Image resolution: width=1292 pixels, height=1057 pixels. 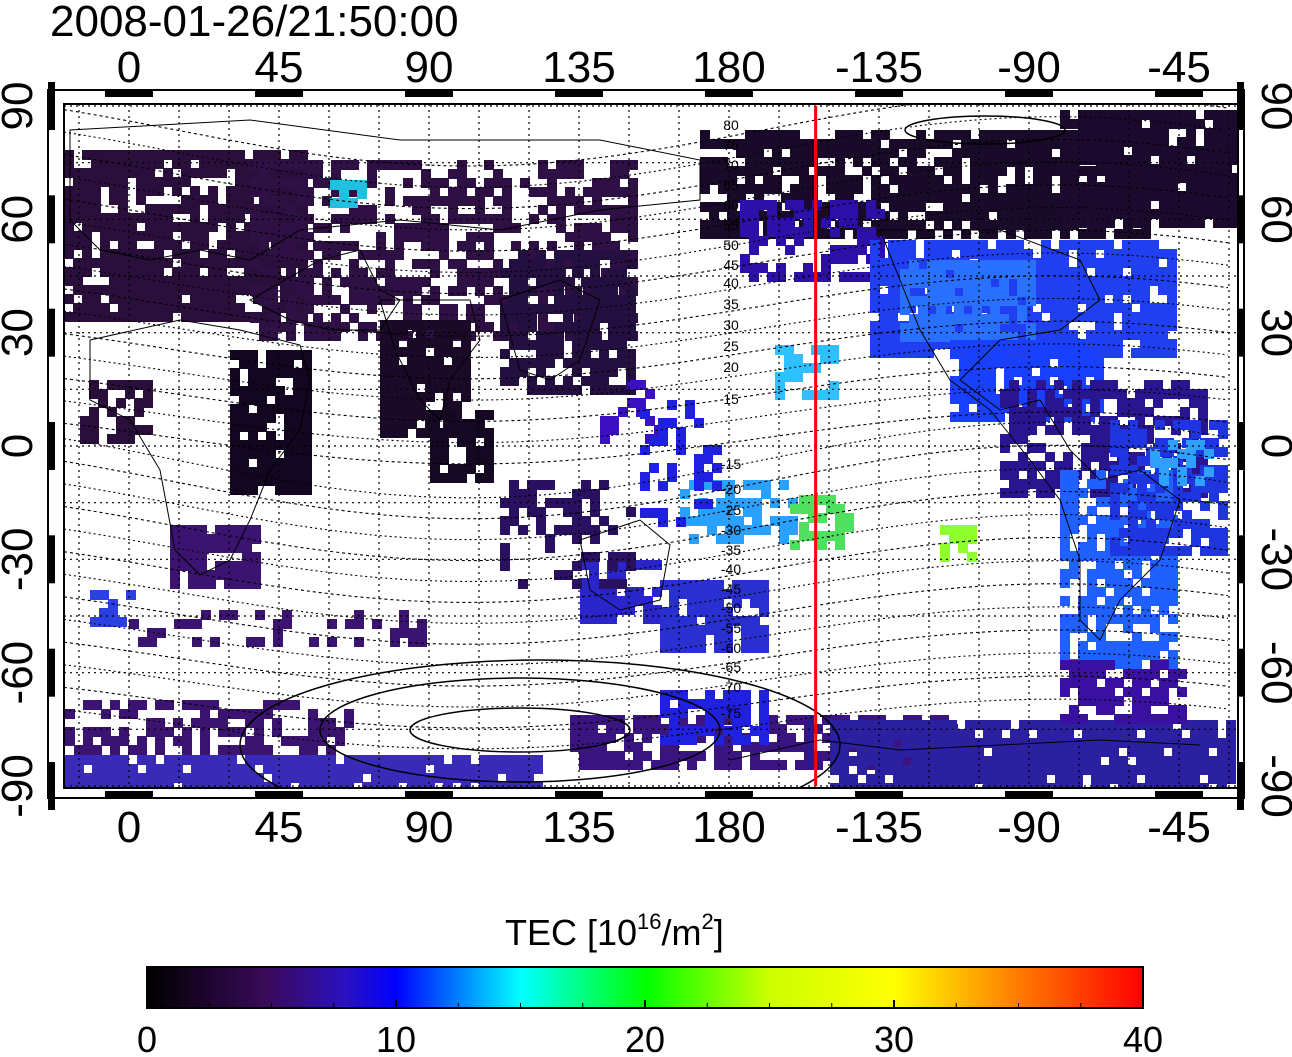 I want to click on right-lat-tick-labels: 9060300-30-60-90, so click(x=1272, y=450).